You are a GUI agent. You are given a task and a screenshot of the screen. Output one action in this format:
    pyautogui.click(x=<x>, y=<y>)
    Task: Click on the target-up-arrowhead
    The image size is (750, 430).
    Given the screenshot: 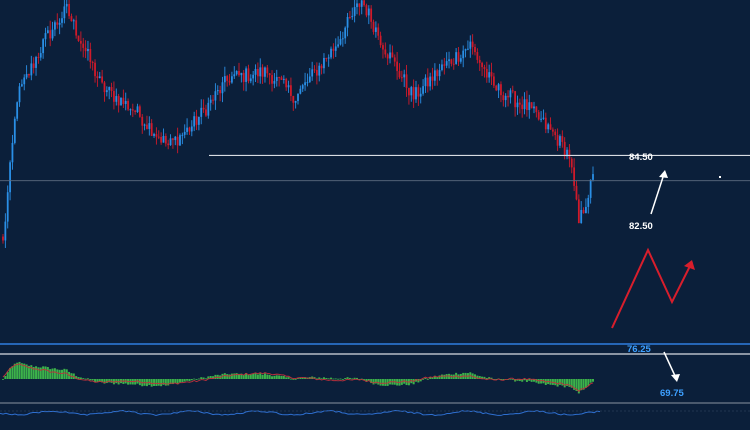 What is the action you would take?
    pyautogui.click(x=663, y=174)
    